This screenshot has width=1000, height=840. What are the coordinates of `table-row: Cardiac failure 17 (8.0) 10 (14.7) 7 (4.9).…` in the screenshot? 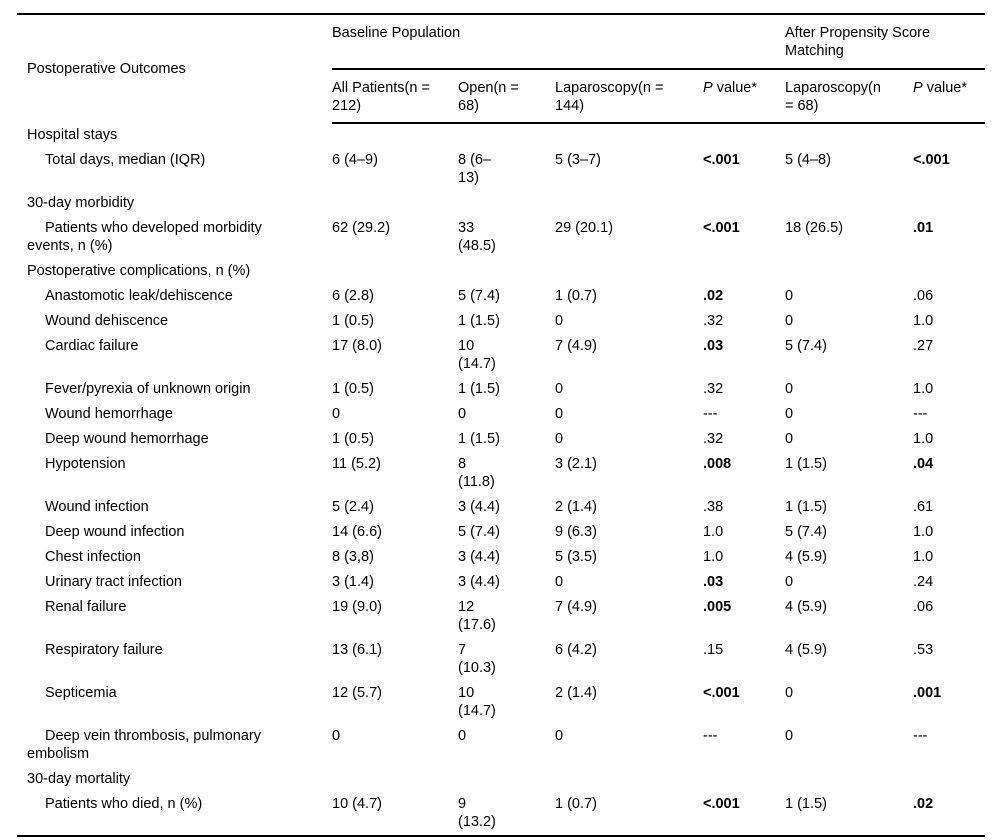 It's located at (501, 355).